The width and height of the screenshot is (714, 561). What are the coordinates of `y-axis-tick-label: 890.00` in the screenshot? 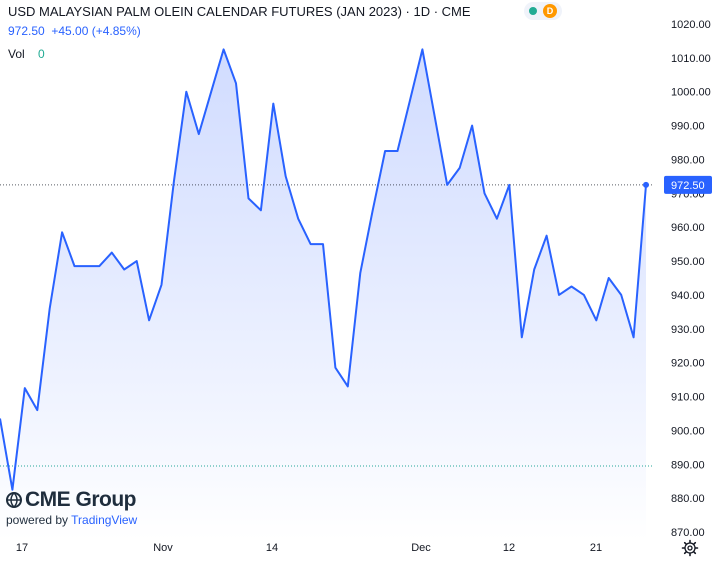 It's located at (688, 465).